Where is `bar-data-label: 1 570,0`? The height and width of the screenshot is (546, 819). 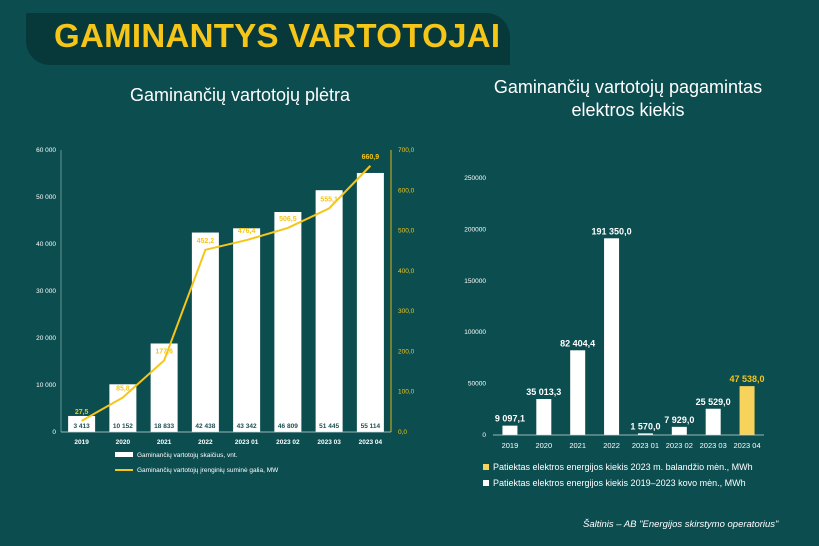 bar-data-label: 1 570,0 is located at coordinates (645, 426).